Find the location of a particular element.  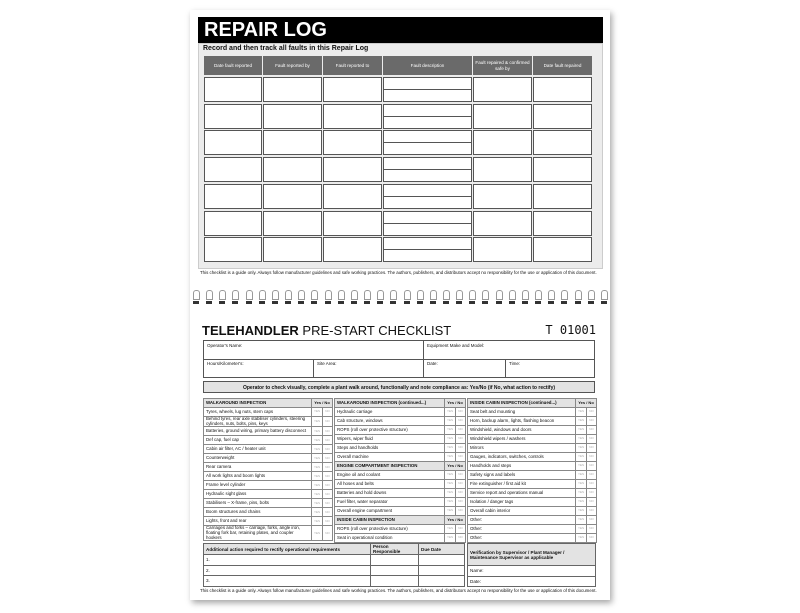

time-field: Time: is located at coordinates (515, 363).